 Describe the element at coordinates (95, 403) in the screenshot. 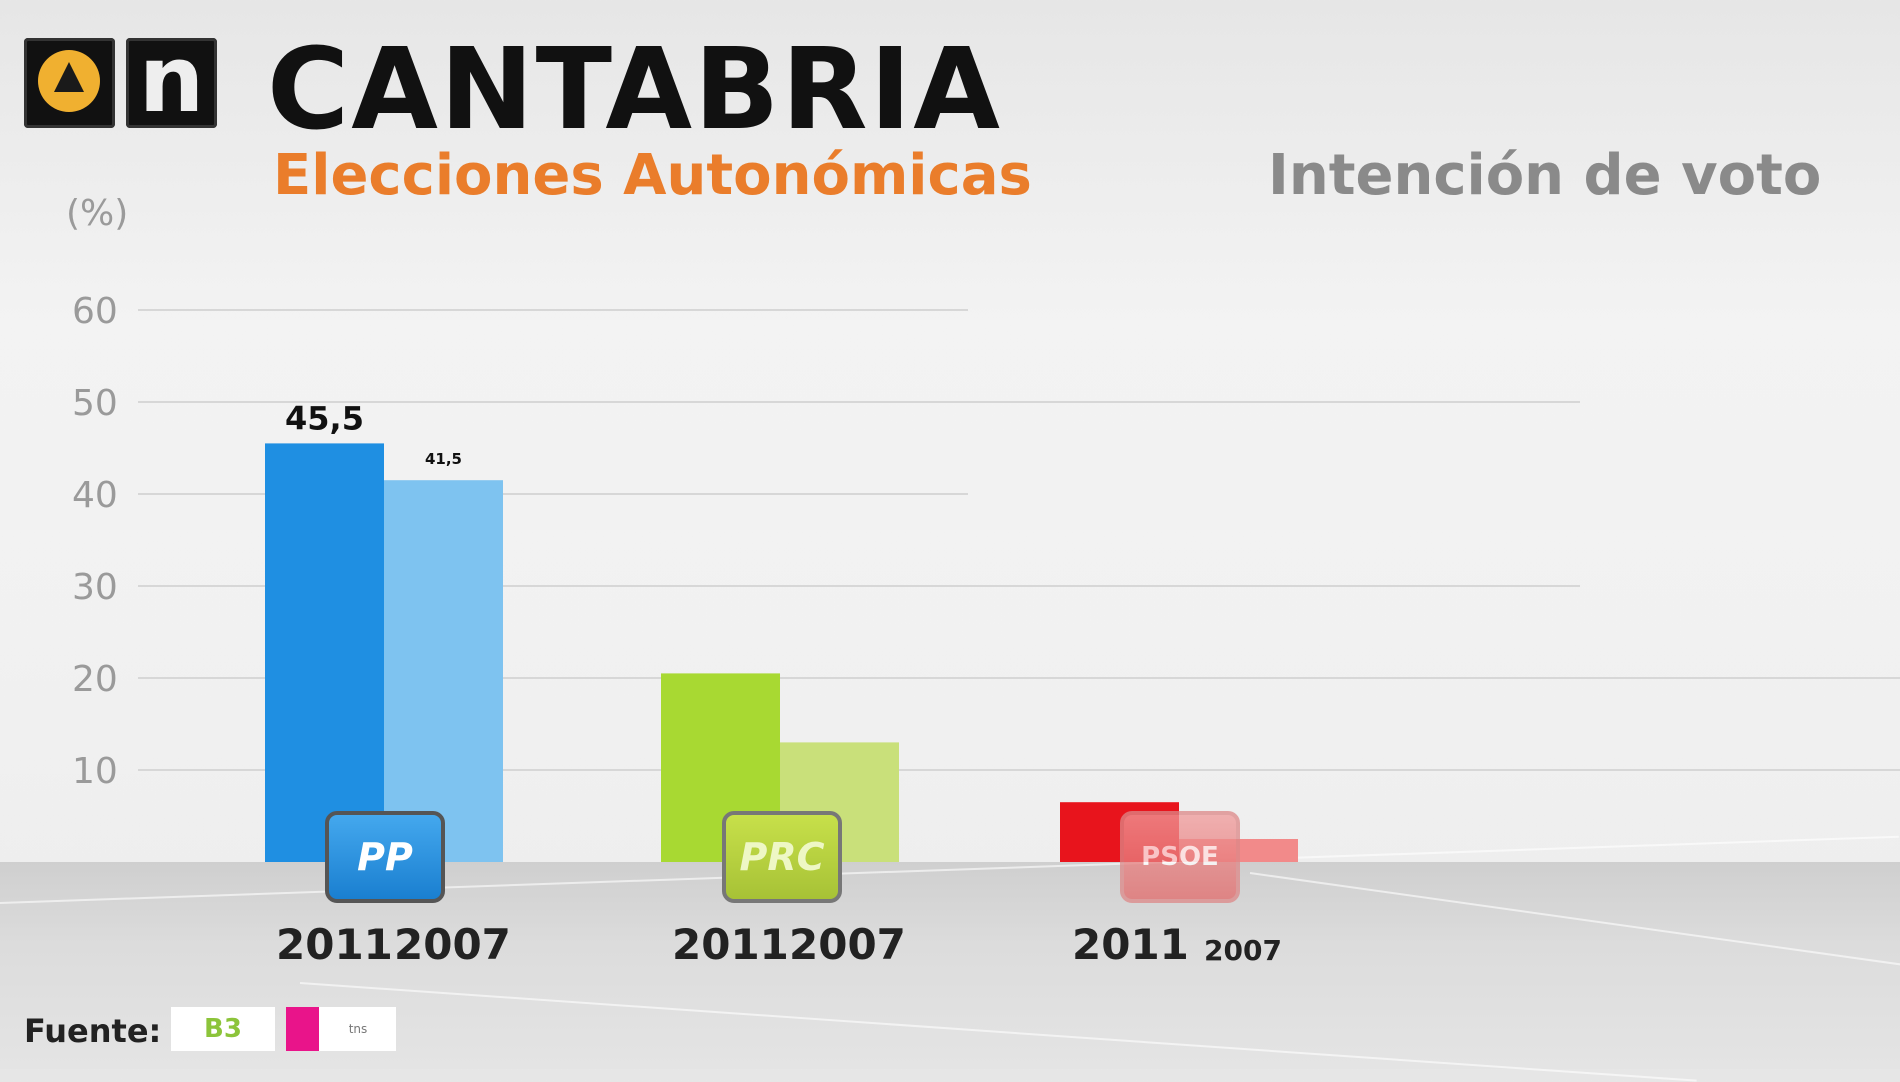

I see `y-tick-label: 50` at that location.